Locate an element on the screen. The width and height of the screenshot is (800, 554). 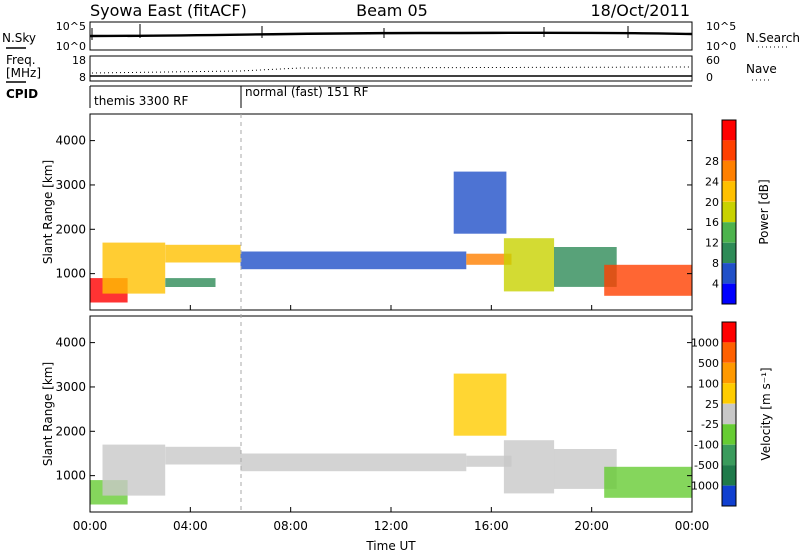
power-colorbar-tick: 16 is located at coordinates (712, 222).